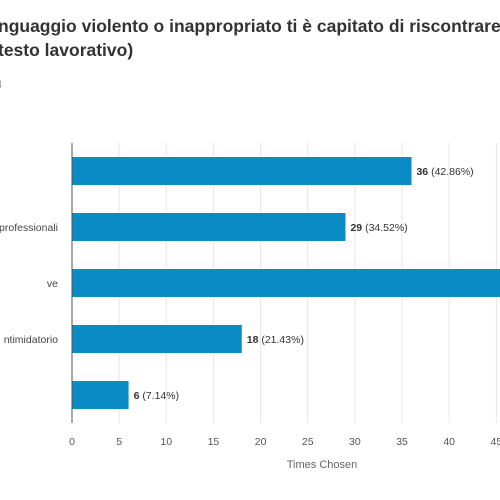 Image resolution: width=500 pixels, height=500 pixels. I want to click on data-label-count: 36, so click(422, 172).